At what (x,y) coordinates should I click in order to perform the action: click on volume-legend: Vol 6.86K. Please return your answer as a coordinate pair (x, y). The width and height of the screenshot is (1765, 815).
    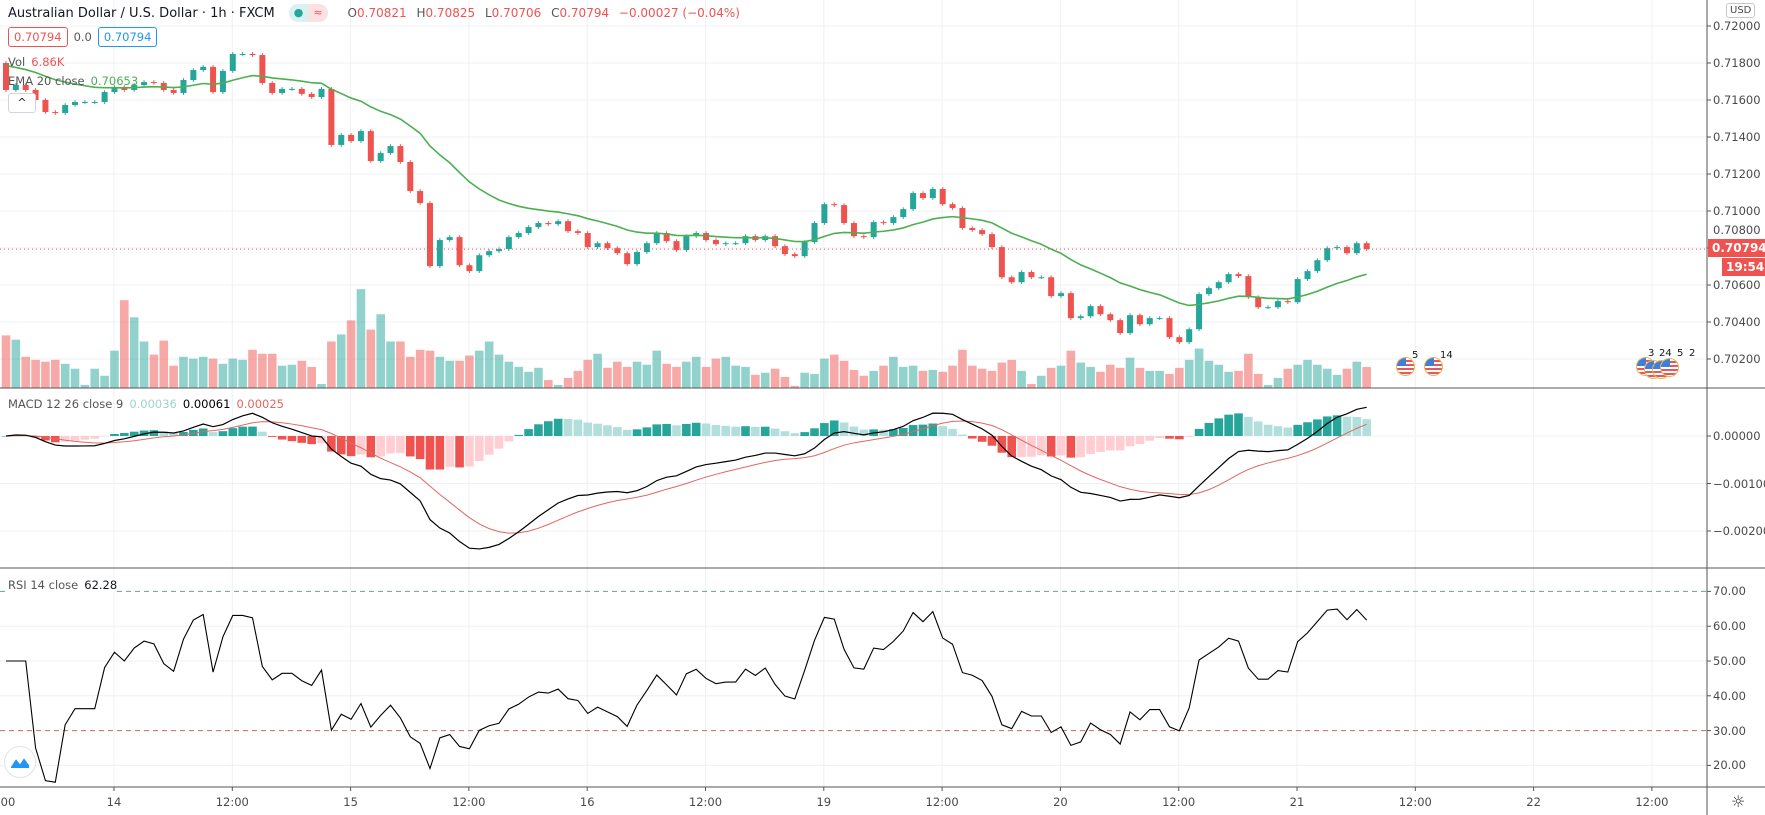
    Looking at the image, I should click on (36, 62).